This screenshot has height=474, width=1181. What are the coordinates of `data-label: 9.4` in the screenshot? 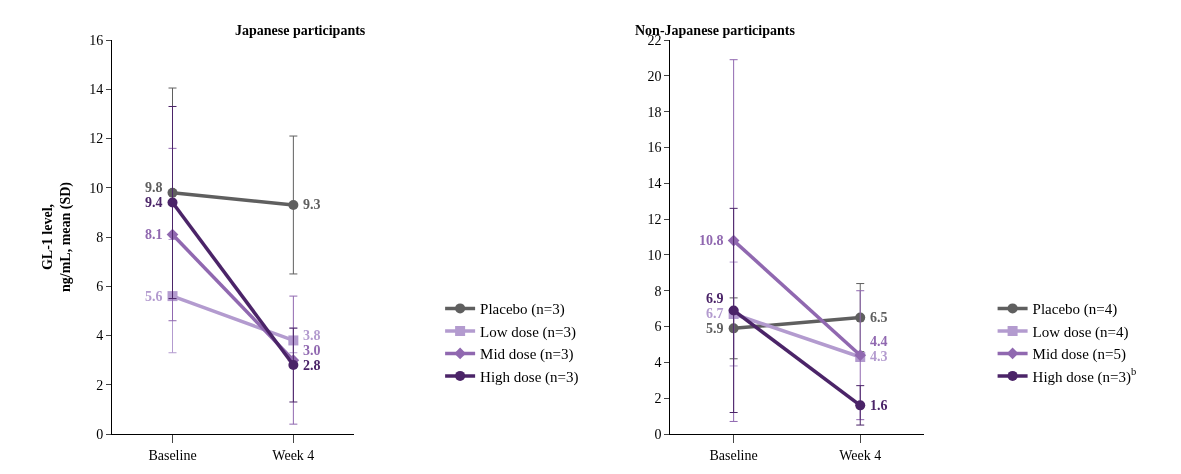 It's located at (154, 202).